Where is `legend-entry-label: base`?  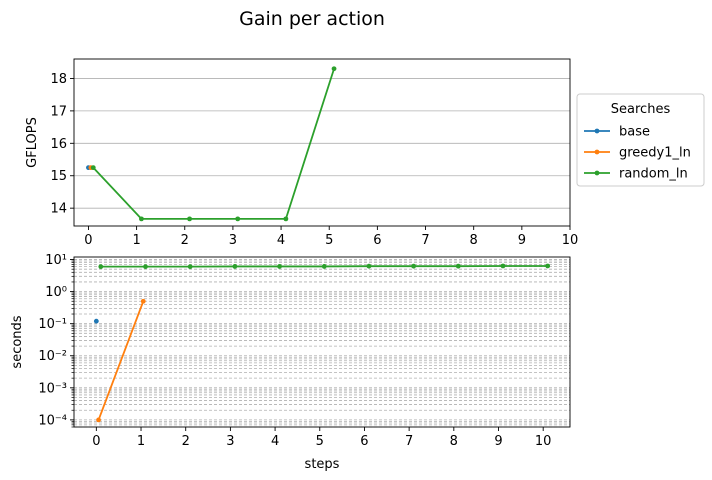 legend-entry-label: base is located at coordinates (634, 132).